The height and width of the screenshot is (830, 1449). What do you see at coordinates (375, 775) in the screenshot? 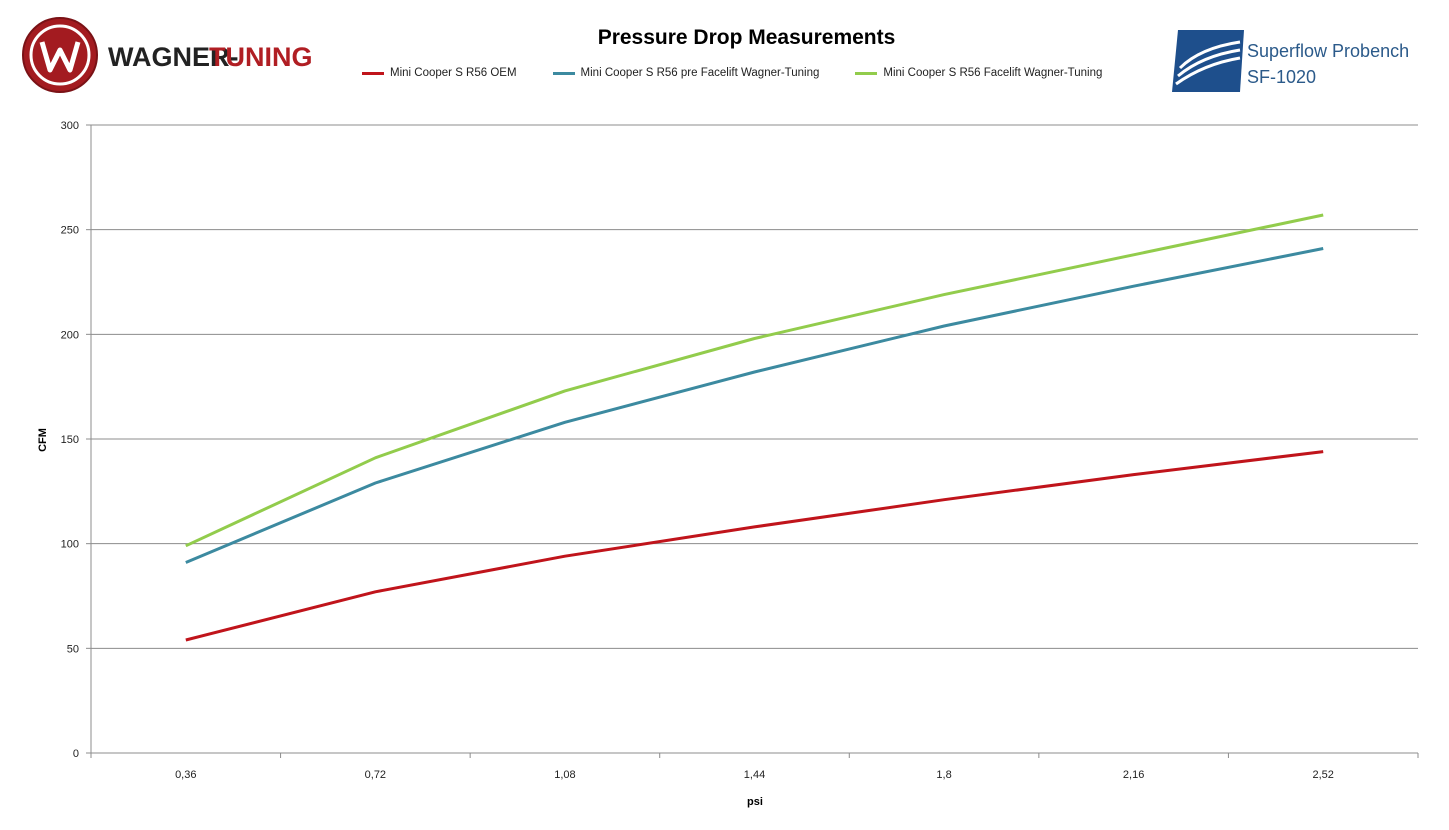
I see `x-tick-label: 0,72` at bounding box center [375, 775].